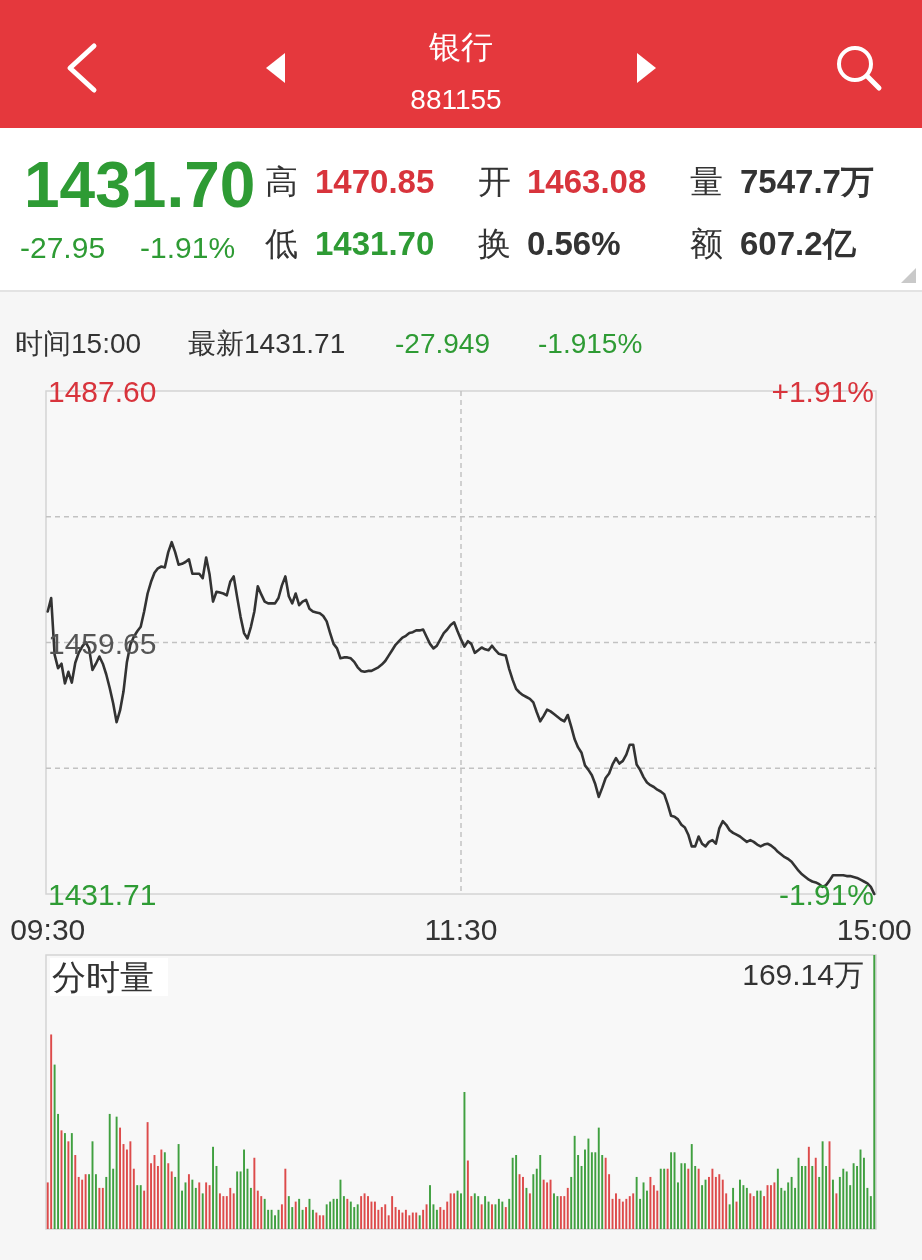  I want to click on y-tick-label: 1487.60, so click(102, 391).